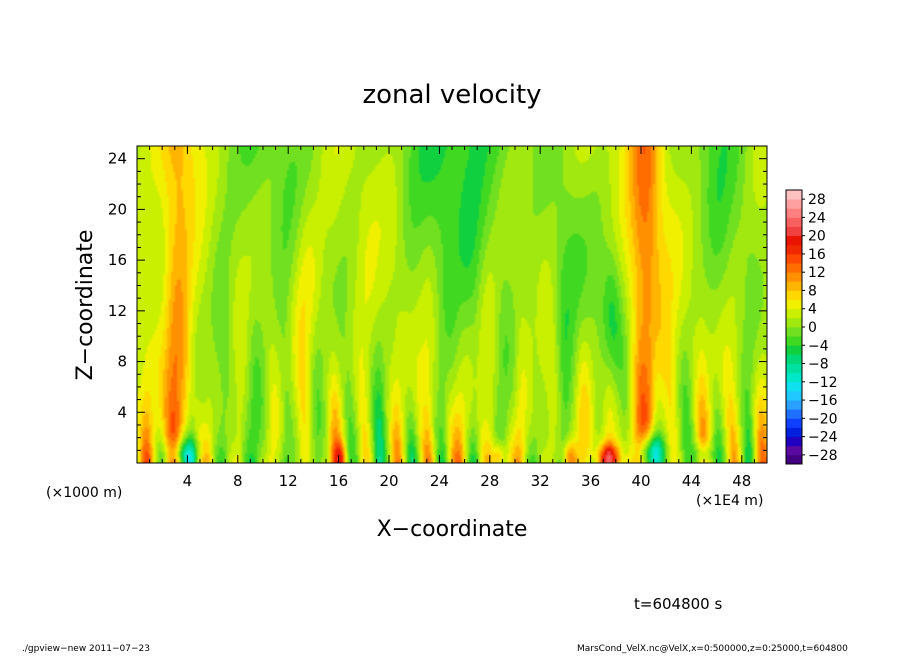 Image resolution: width=904 pixels, height=658 pixels. Describe the element at coordinates (451, 95) in the screenshot. I see `chart-title: zonal velocity` at that location.